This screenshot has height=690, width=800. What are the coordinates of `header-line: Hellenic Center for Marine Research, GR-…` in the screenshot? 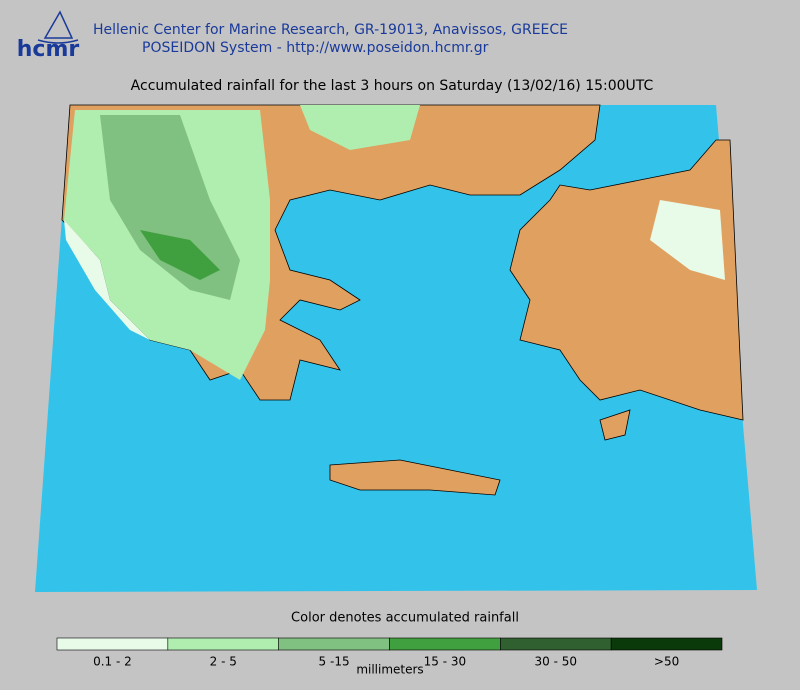 It's located at (330, 30).